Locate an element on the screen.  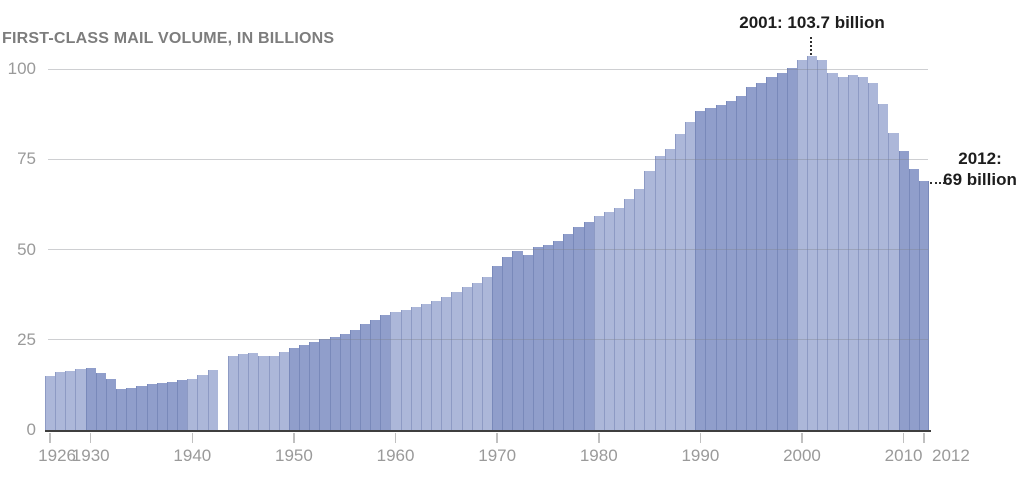
bar-1990 is located at coordinates (700, 270).